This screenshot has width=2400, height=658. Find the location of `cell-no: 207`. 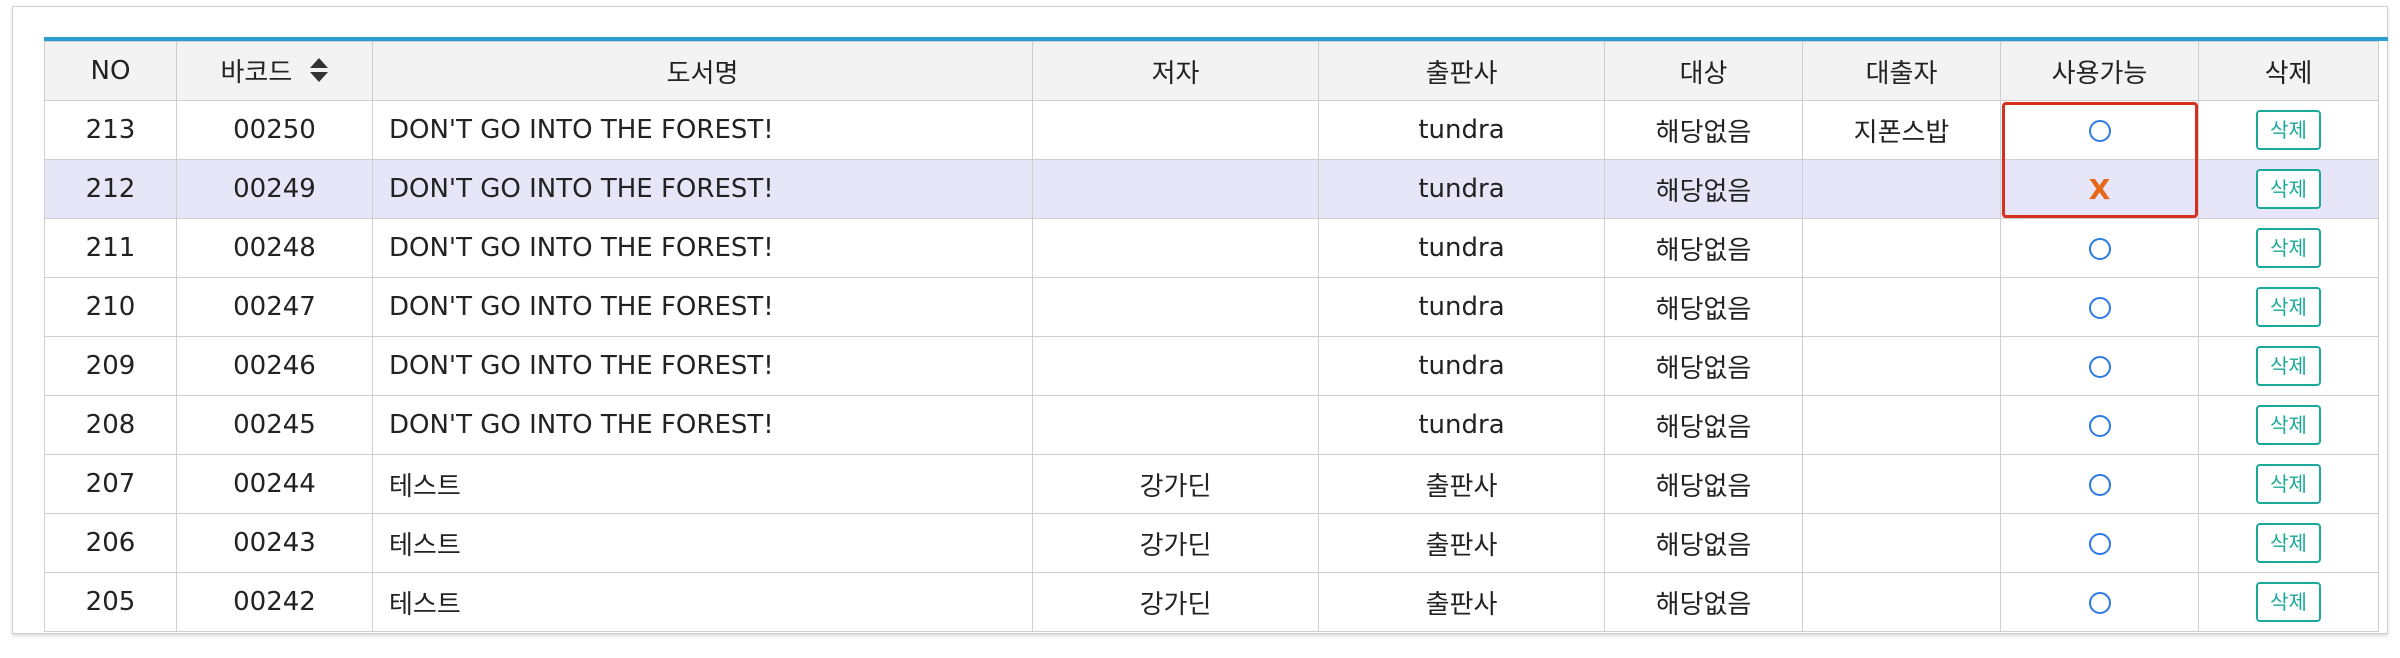

cell-no: 207 is located at coordinates (110, 484).